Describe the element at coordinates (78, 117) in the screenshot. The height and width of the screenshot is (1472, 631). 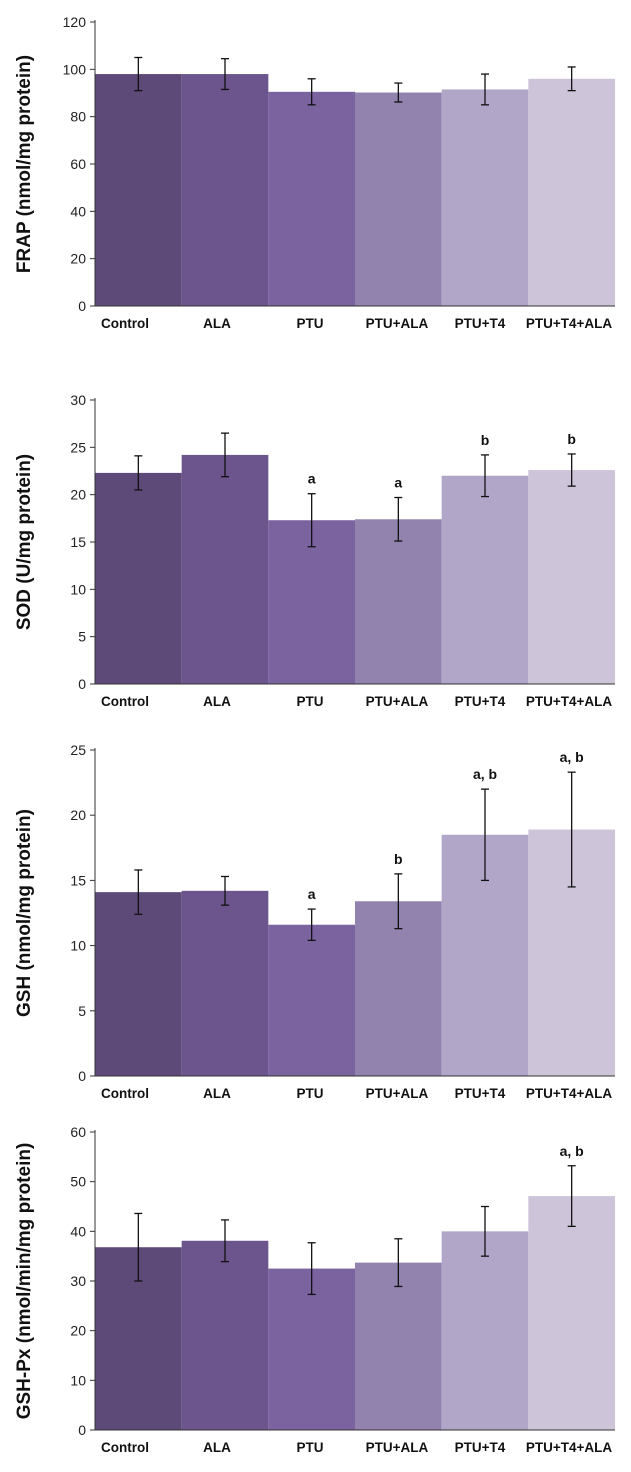
I see `y-tick-label: 80` at that location.